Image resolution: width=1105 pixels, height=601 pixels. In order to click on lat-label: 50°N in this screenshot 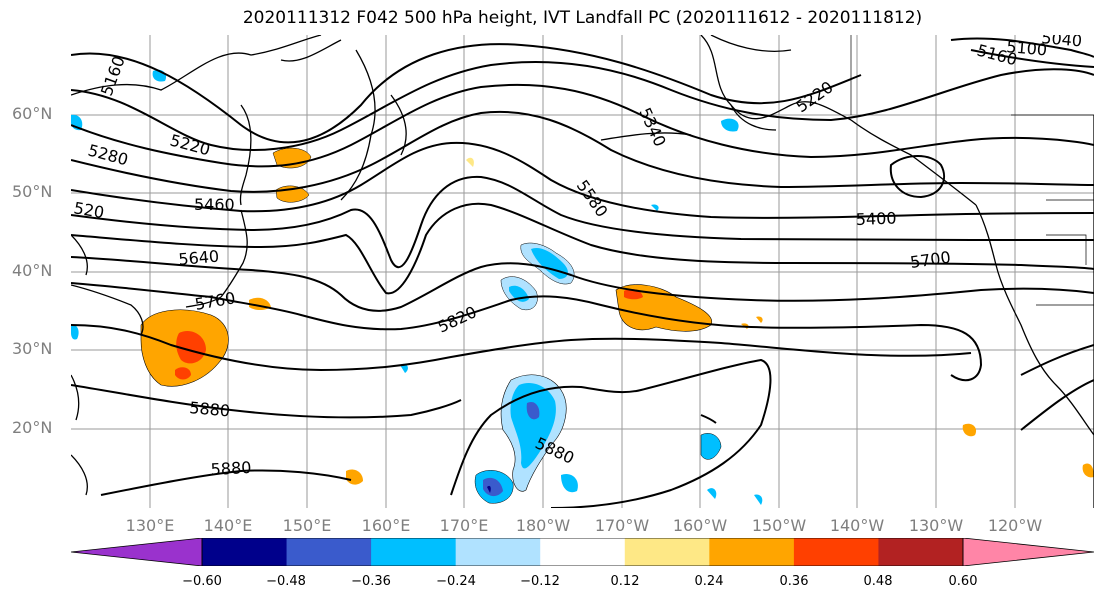, I will do `click(32, 191)`.